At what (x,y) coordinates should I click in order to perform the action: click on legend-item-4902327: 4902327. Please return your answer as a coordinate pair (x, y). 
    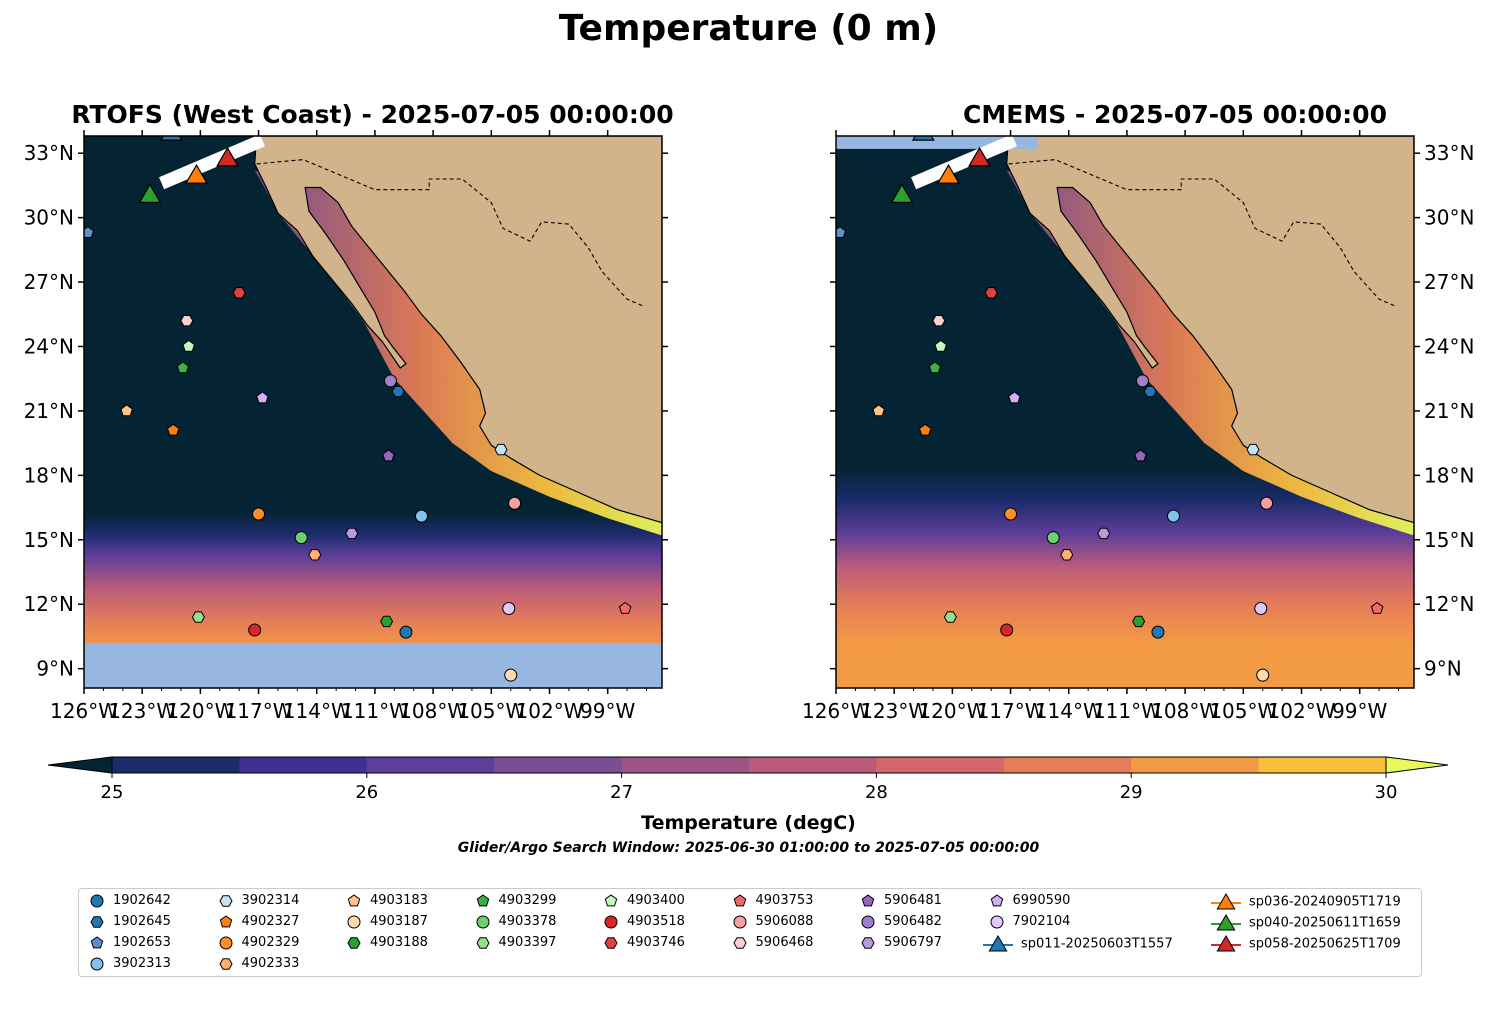
    Looking at the image, I should click on (258, 922).